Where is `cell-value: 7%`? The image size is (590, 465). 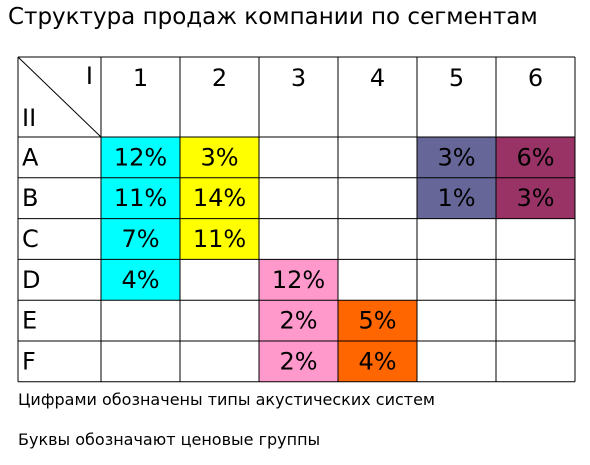
cell-value: 7% is located at coordinates (140, 239).